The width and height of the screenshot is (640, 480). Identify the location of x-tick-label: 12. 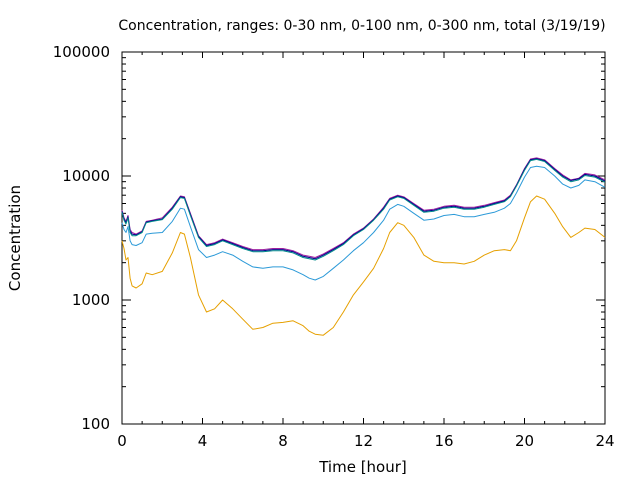
(363, 441).